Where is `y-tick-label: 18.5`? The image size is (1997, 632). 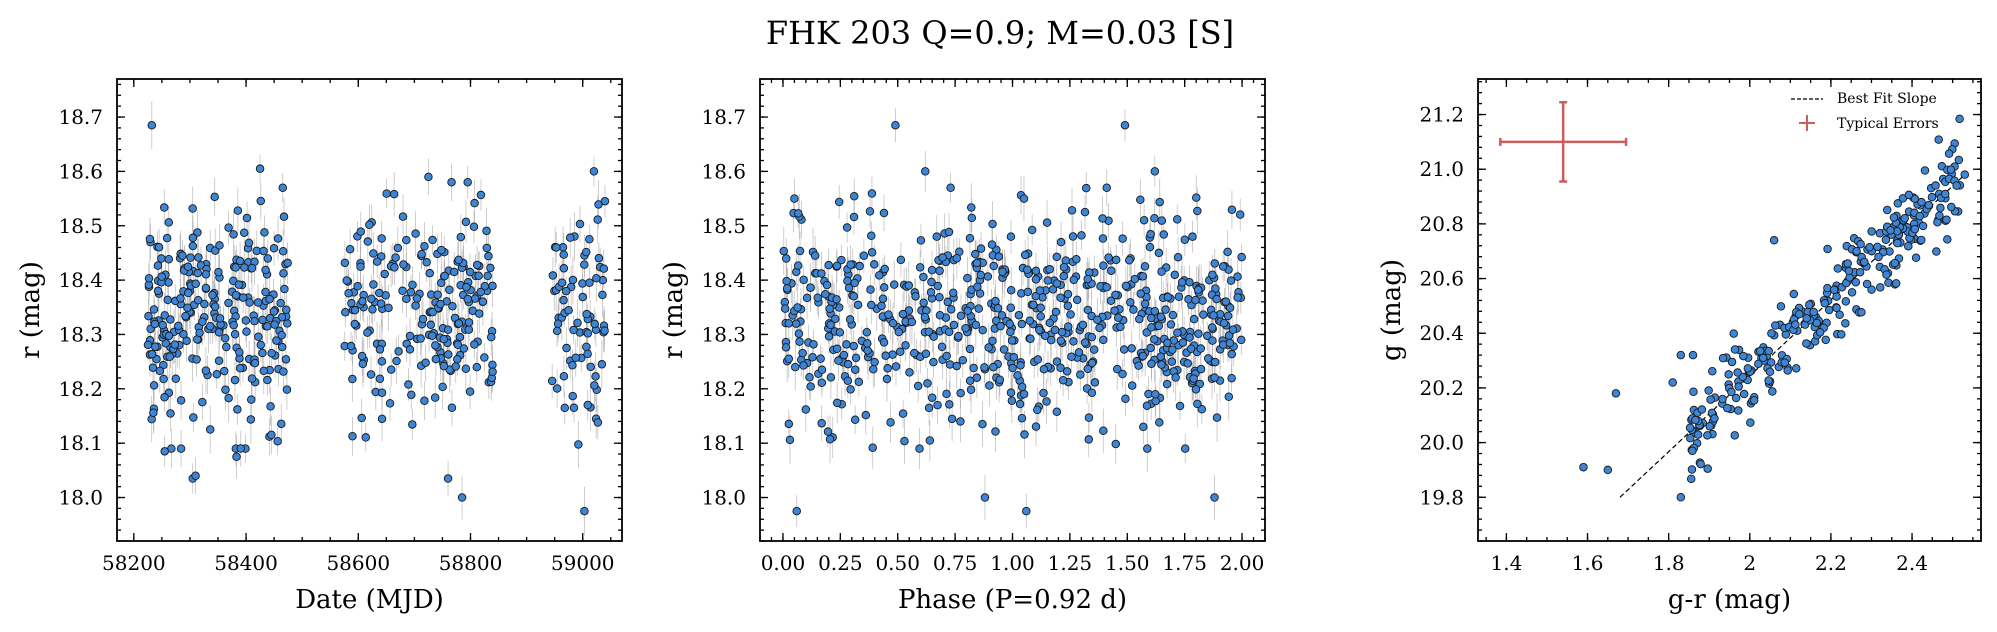
y-tick-label: 18.5 is located at coordinates (723, 226).